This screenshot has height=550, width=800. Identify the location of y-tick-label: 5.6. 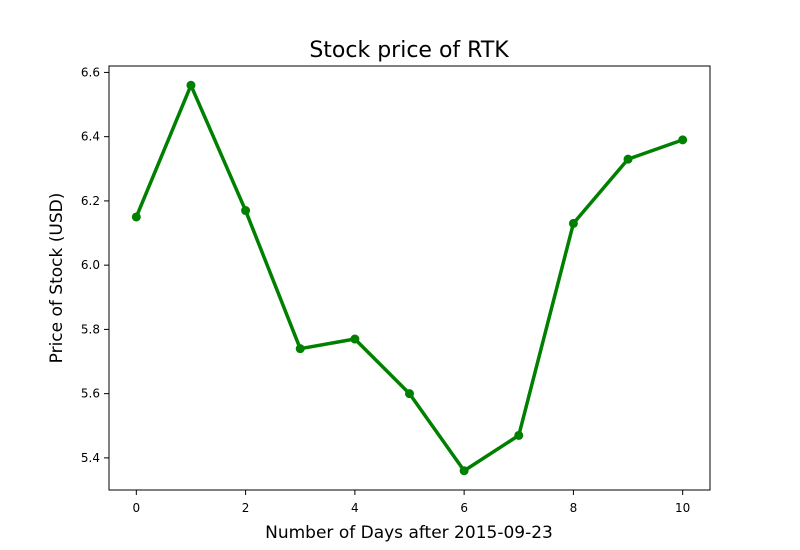
(90, 394).